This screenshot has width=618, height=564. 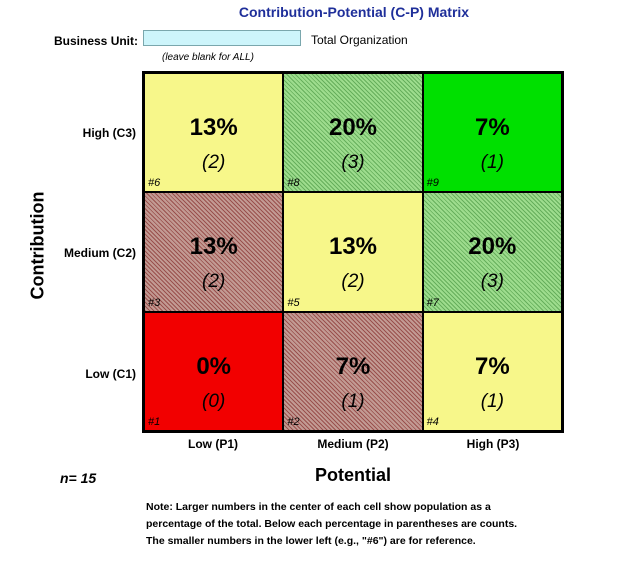 I want to click on matrix-cell-7: 20% (3) #7, so click(x=492, y=252).